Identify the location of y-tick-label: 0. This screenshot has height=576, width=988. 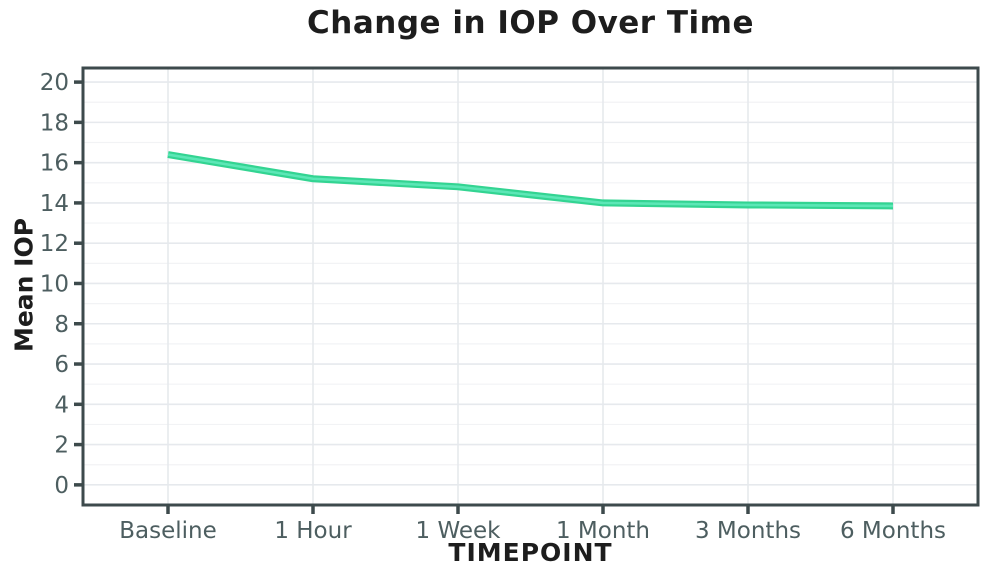
(61, 486).